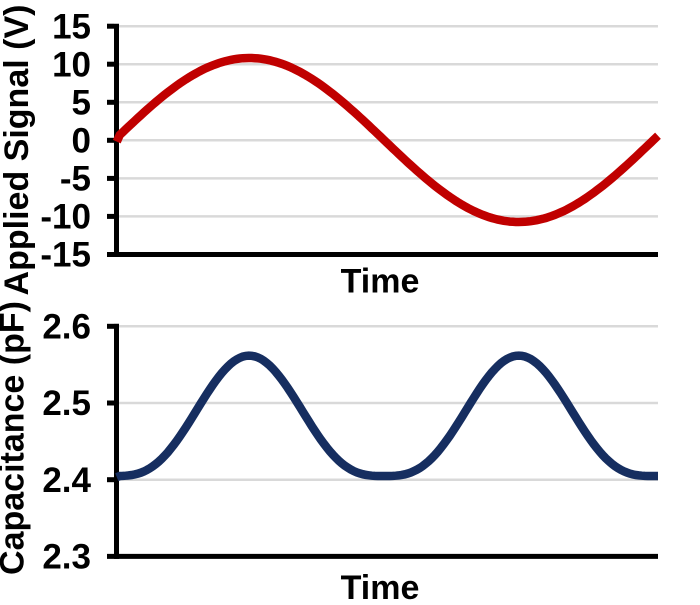  What do you see at coordinates (66, 403) in the screenshot?
I see `svg-text: 2.5` at bounding box center [66, 403].